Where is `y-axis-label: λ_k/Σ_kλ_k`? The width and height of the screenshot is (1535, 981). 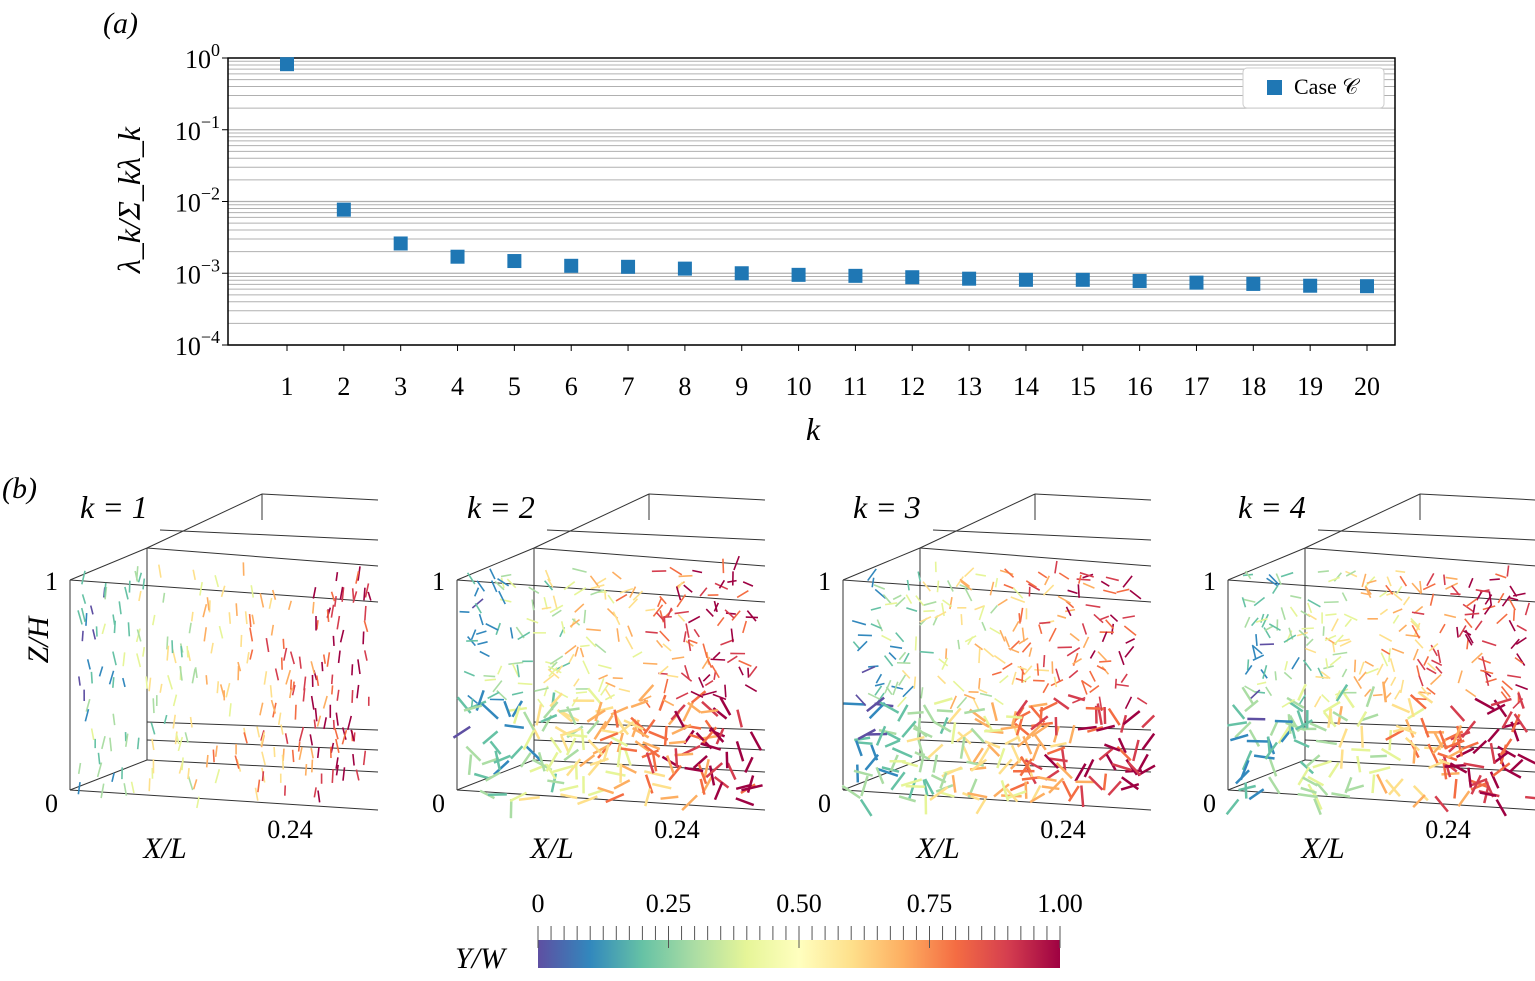
y-axis-label: λ_k/Σ_kλ_k is located at coordinates (129, 200).